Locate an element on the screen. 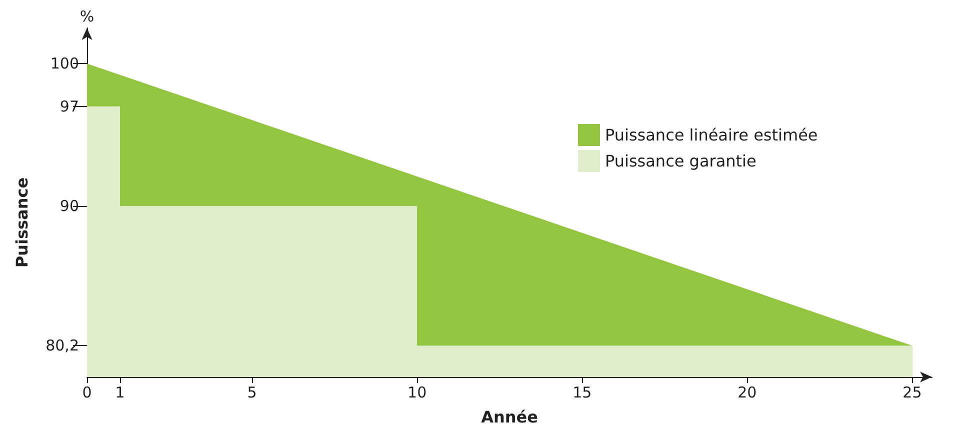  x-tick-label: 20 is located at coordinates (747, 393).